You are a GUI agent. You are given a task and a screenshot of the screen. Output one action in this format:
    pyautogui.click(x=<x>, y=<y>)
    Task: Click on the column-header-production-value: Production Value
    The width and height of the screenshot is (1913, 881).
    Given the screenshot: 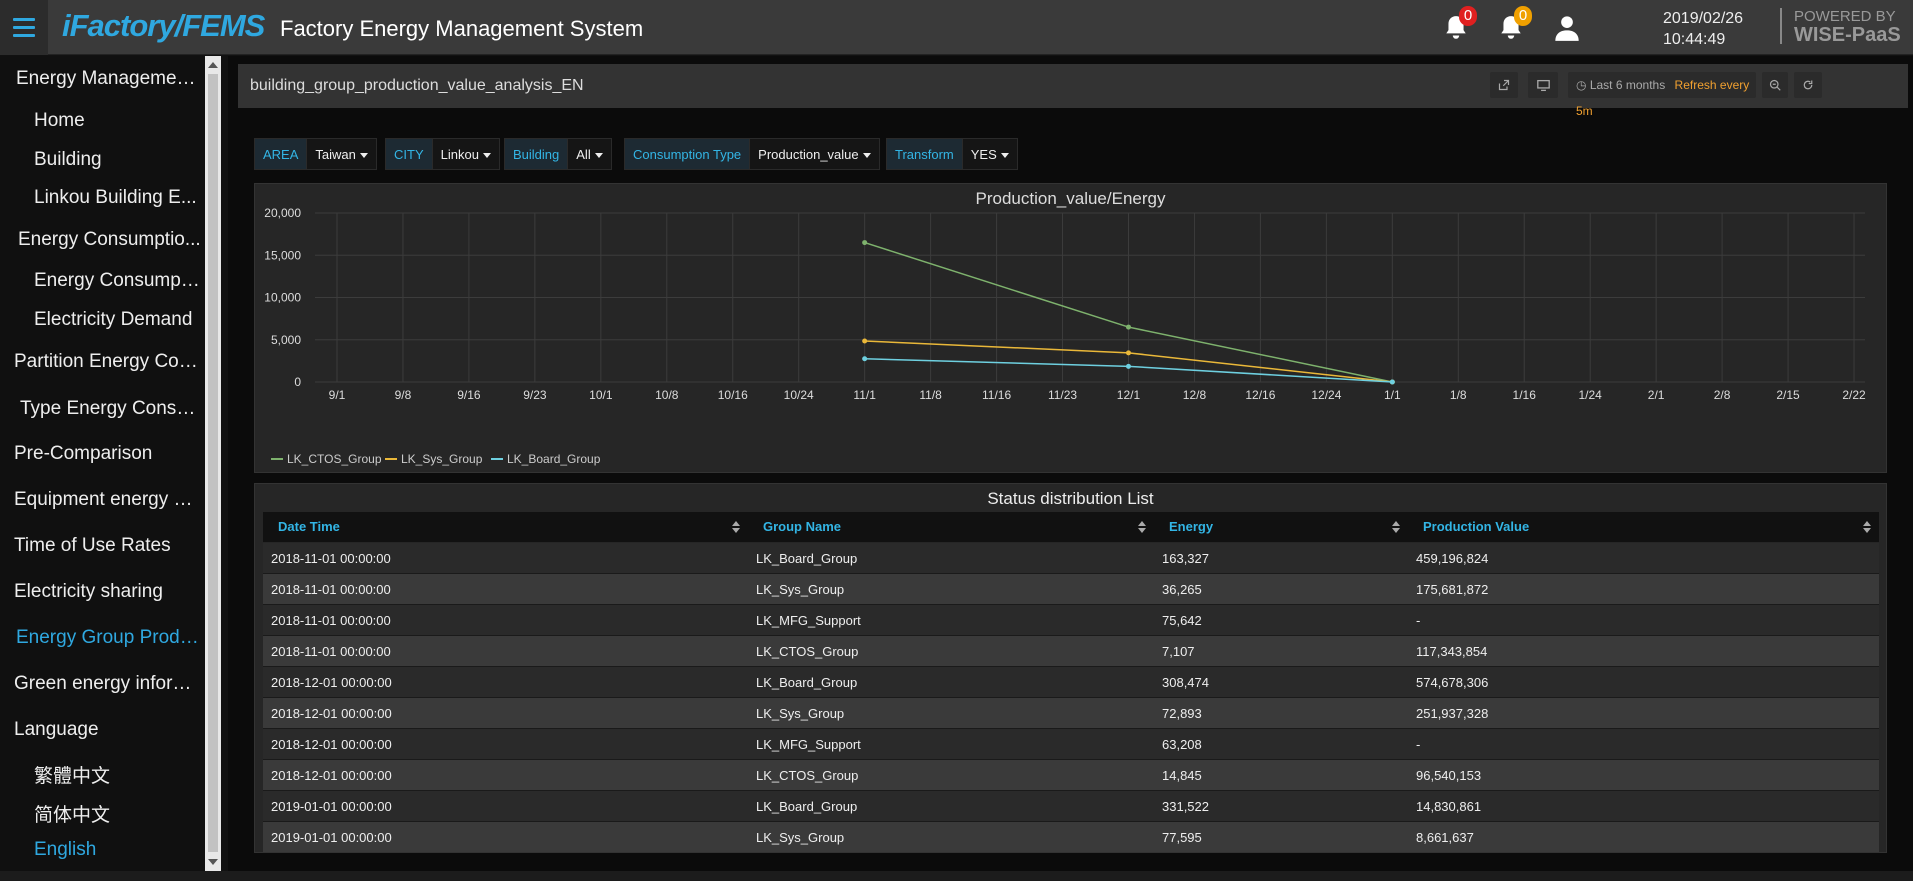 What is the action you would take?
    pyautogui.click(x=1647, y=526)
    